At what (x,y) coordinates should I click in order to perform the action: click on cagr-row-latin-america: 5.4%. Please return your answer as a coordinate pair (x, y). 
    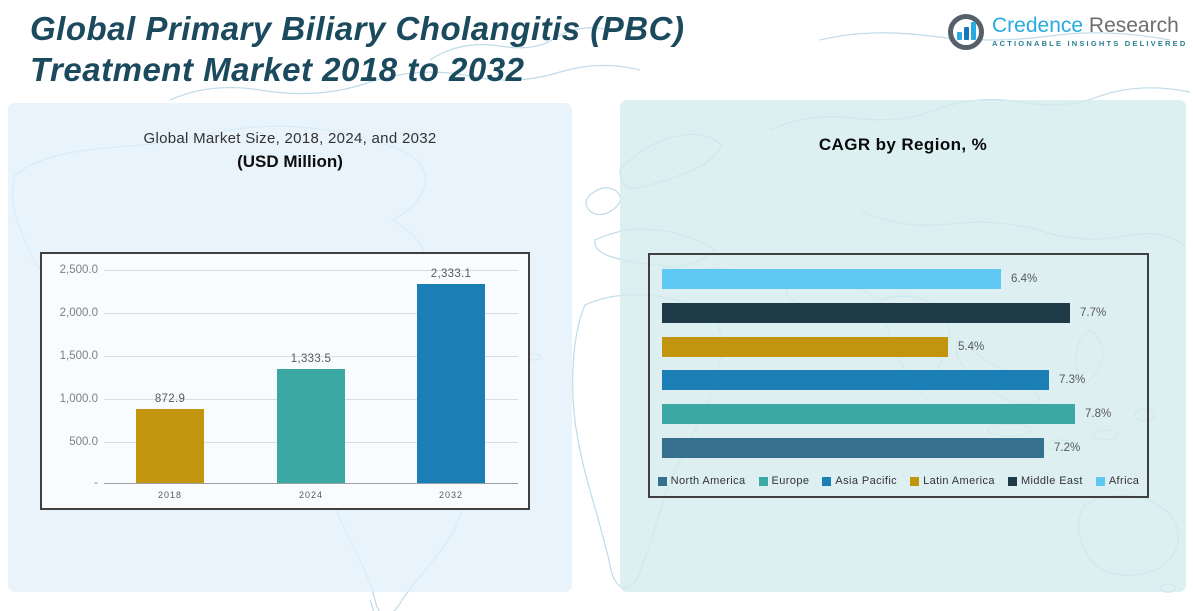
    Looking at the image, I should click on (823, 347).